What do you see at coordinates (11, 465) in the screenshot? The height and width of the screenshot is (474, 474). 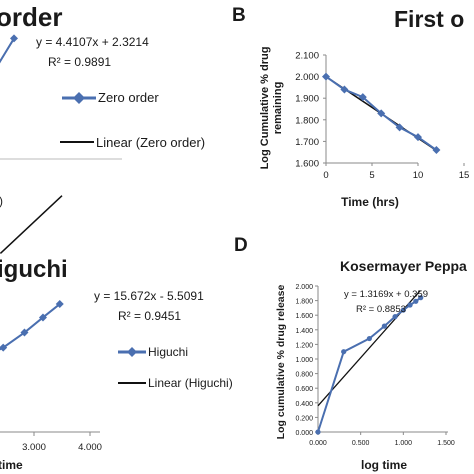 I see `higuchi-xlabel-fragment: time` at bounding box center [11, 465].